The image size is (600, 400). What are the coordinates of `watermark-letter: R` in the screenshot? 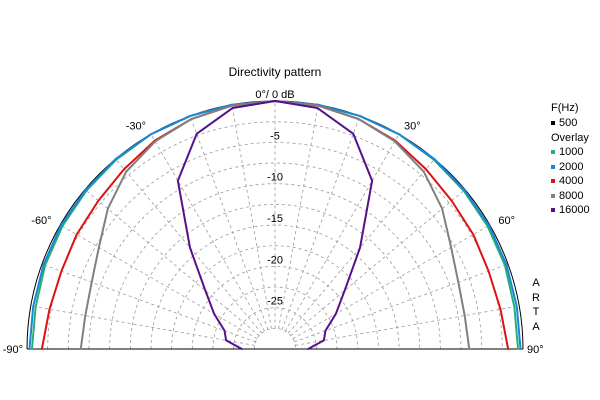 It's located at (536, 297).